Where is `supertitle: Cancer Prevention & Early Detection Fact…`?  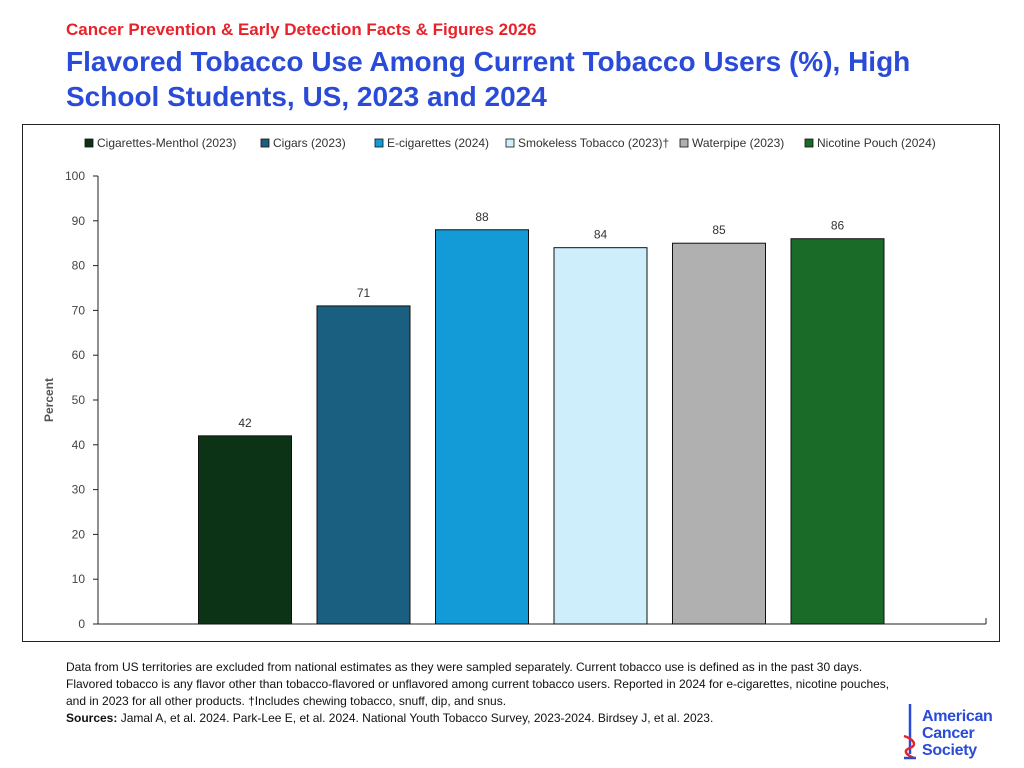
supertitle: Cancer Prevention & Early Detection Fact… is located at coordinates (301, 29).